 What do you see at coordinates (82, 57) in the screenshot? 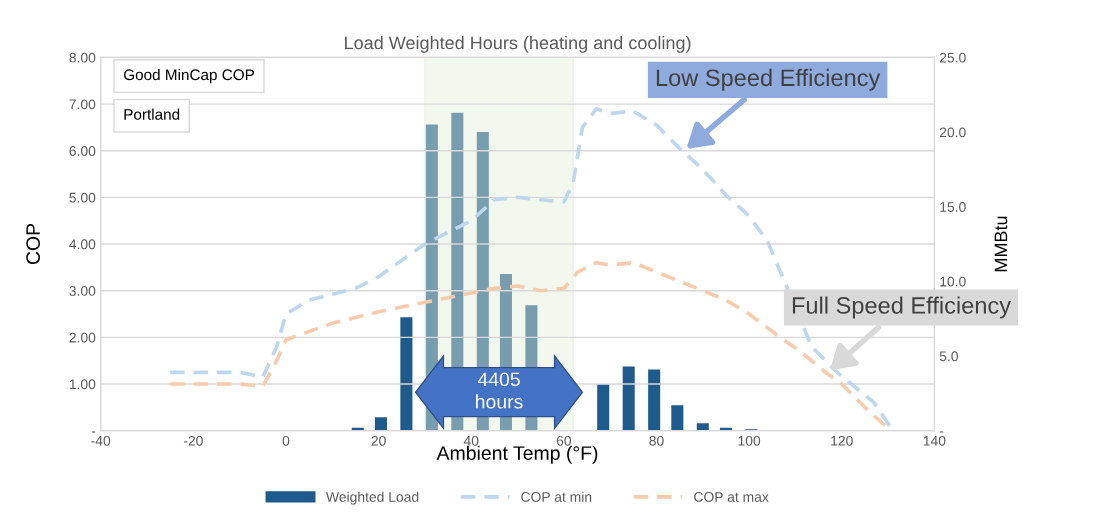
I see `y-tick-label: 8.00` at bounding box center [82, 57].